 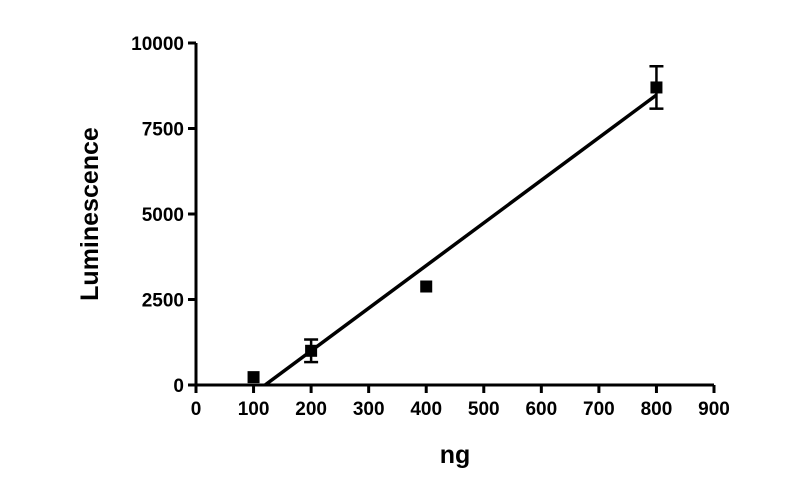 I want to click on x-tick-label: 0, so click(x=196, y=409).